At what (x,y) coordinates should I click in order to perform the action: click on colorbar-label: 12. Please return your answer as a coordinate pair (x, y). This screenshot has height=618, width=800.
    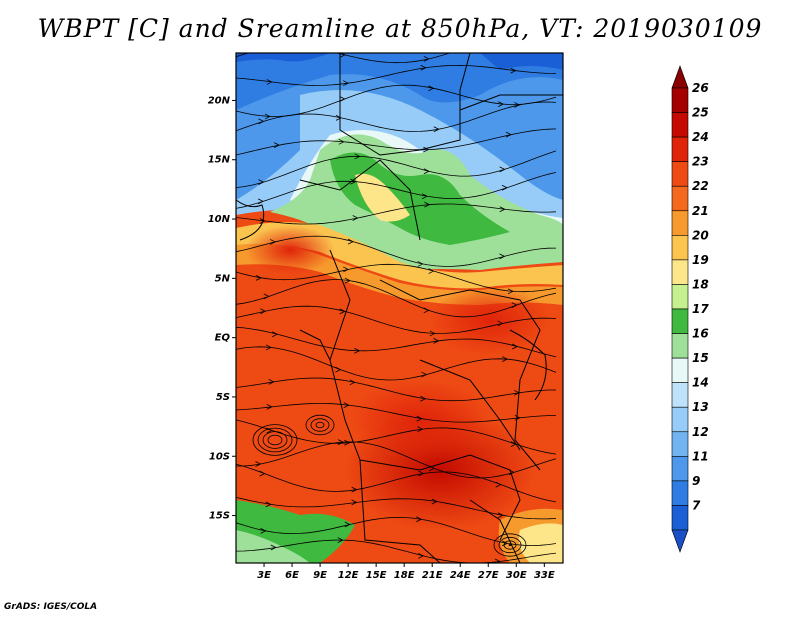
    Looking at the image, I should click on (700, 432).